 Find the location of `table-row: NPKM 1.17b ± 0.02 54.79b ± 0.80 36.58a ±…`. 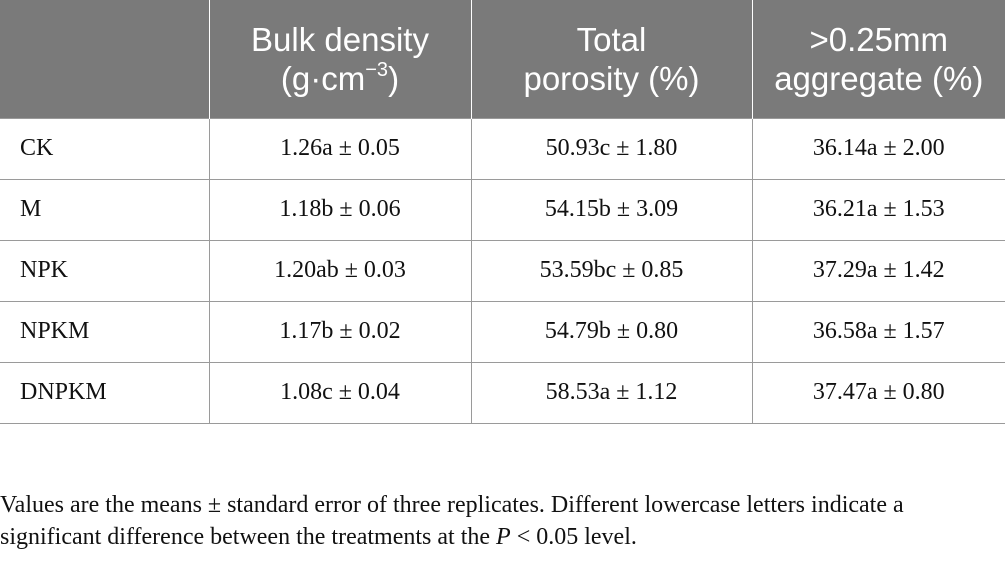

table-row: NPKM 1.17b ± 0.02 54.79b ± 0.80 36.58a ±… is located at coordinates (502, 331).